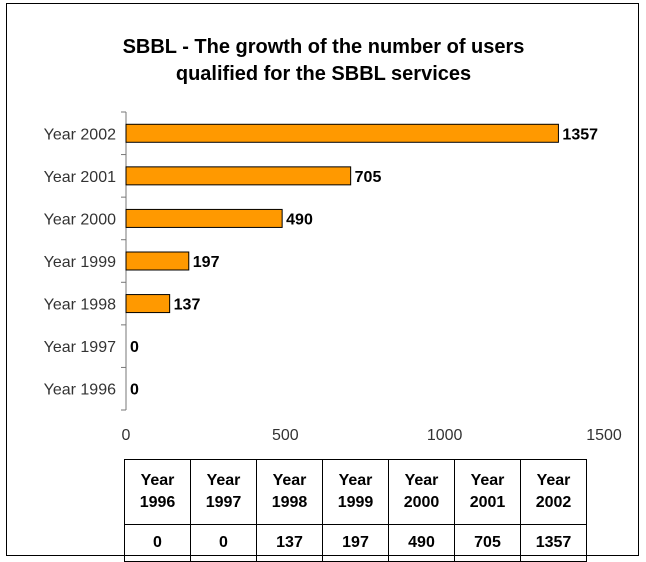  I want to click on table-header-text: 1996, so click(157, 502).